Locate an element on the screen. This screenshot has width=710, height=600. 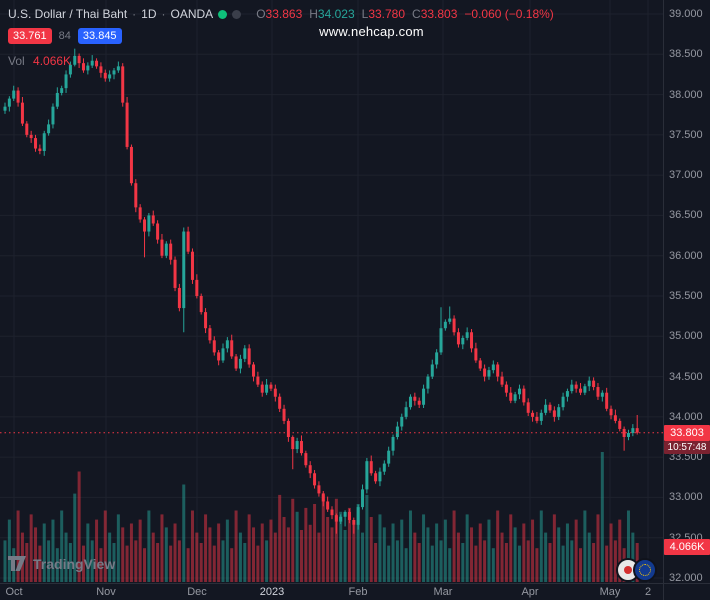
tradingview-logo: TradingView is located at coordinates (61, 563).